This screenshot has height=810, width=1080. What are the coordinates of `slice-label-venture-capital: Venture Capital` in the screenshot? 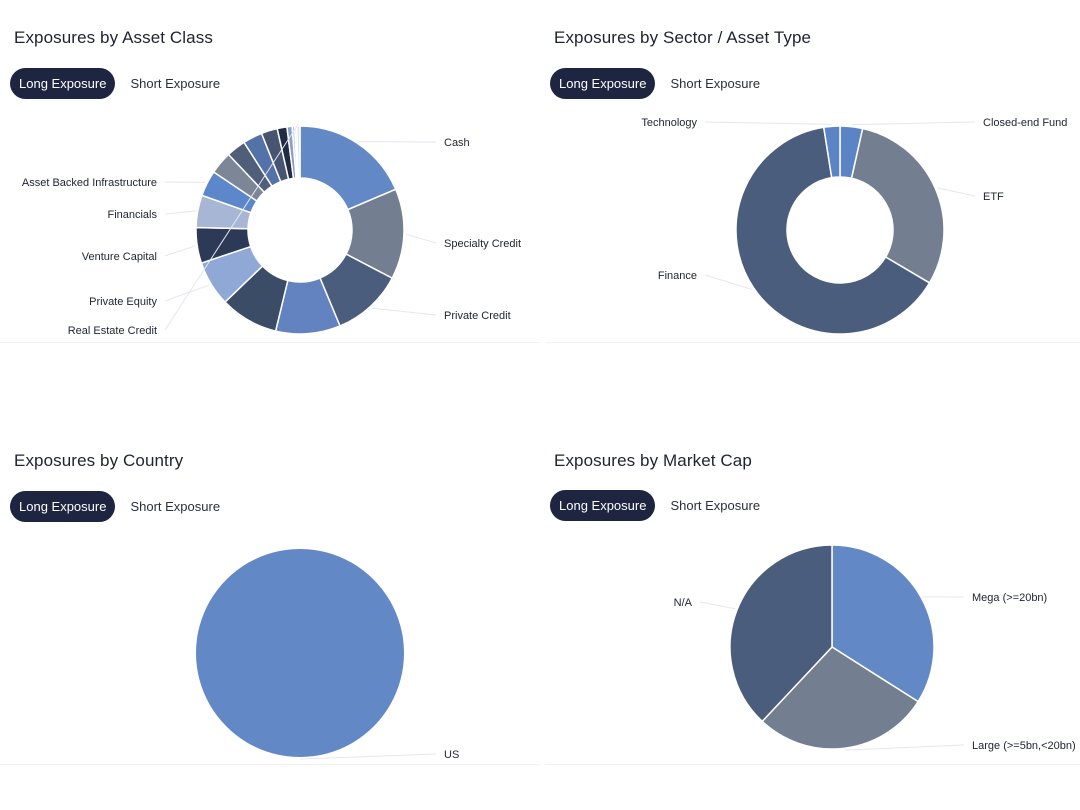 It's located at (119, 257).